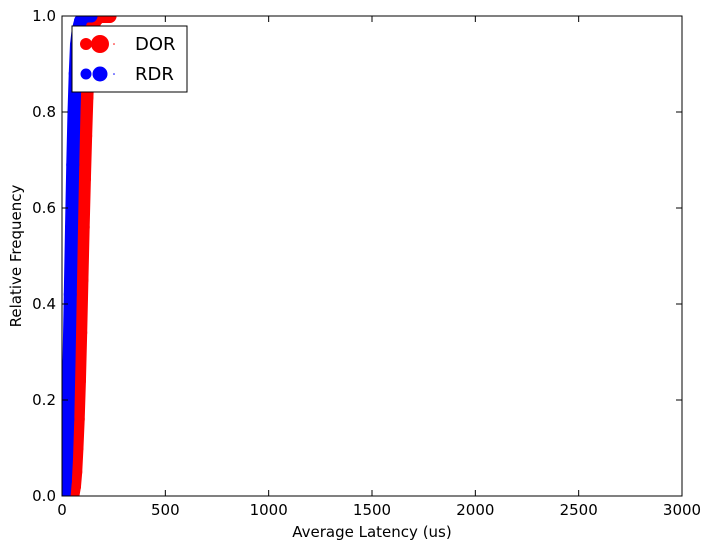 The image size is (711, 550). I want to click on y-axis-title: Relative Frequency, so click(16, 256).